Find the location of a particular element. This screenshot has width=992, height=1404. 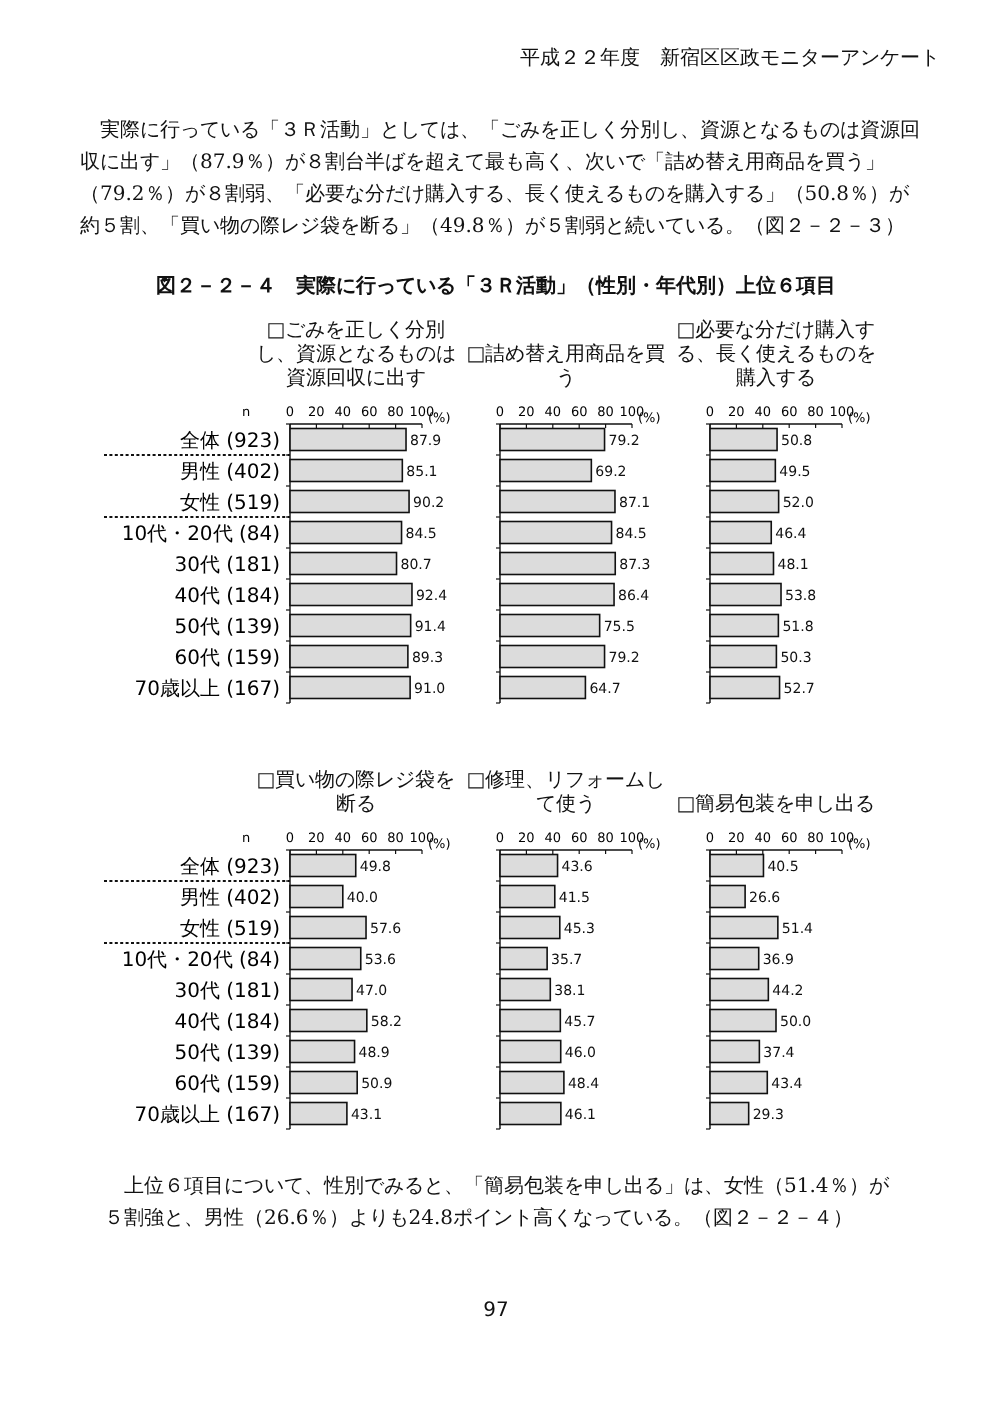

chart-title: □詰め替え用商品を買う is located at coordinates (566, 368).